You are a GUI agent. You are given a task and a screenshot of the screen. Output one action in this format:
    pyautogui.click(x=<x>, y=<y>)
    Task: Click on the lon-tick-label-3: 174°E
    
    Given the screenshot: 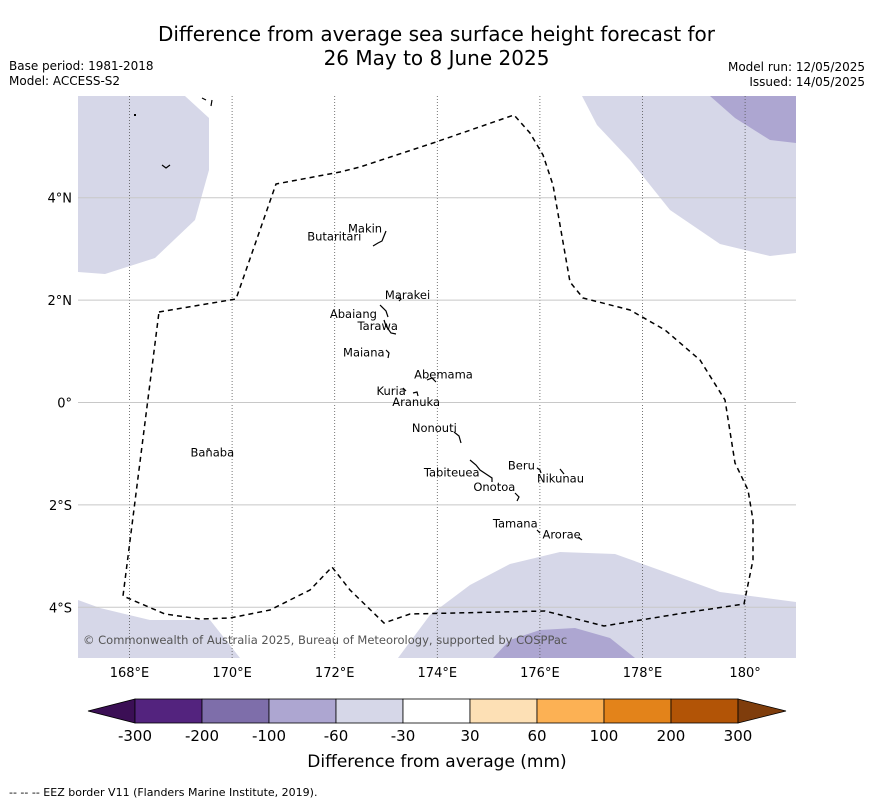 What is the action you would take?
    pyautogui.click(x=438, y=673)
    